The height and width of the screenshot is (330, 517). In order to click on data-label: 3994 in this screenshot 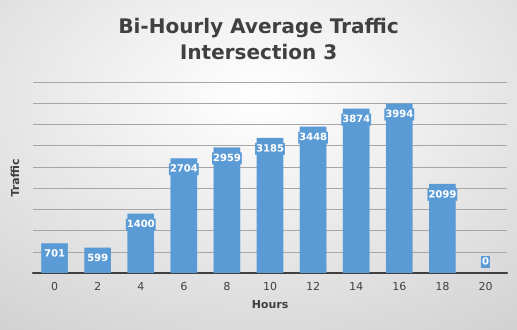, I will do `click(399, 114)`.